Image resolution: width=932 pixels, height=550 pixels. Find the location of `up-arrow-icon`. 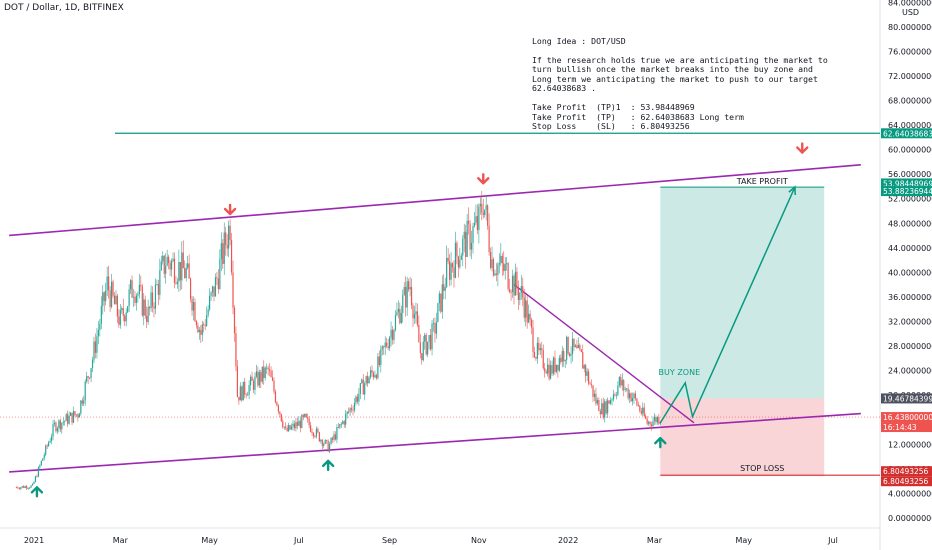

up-arrow-icon is located at coordinates (660, 442).